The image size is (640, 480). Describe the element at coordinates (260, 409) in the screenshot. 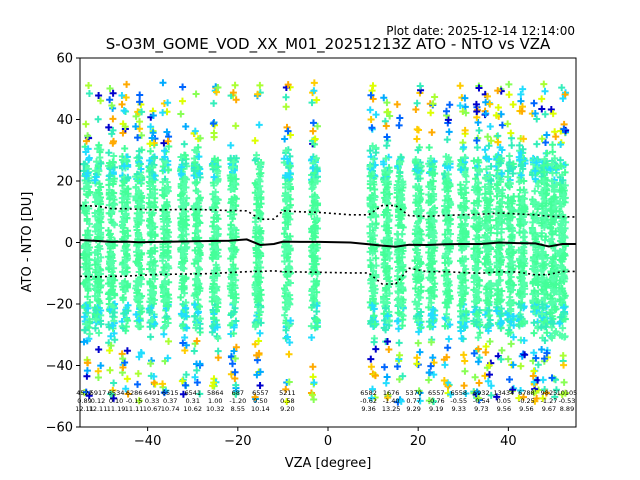

I see `bin-stat-value: 10.14` at that location.